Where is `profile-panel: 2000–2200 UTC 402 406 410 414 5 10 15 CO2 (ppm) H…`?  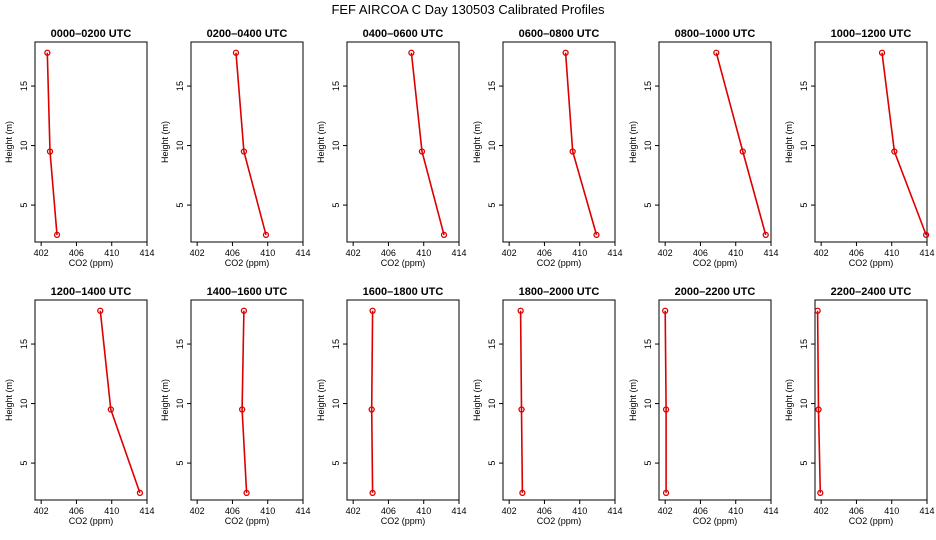
profile-panel: 2000–2200 UTC 402 406 410 414 5 10 15 CO2 (ppm) H… is located at coordinates (703, 406).